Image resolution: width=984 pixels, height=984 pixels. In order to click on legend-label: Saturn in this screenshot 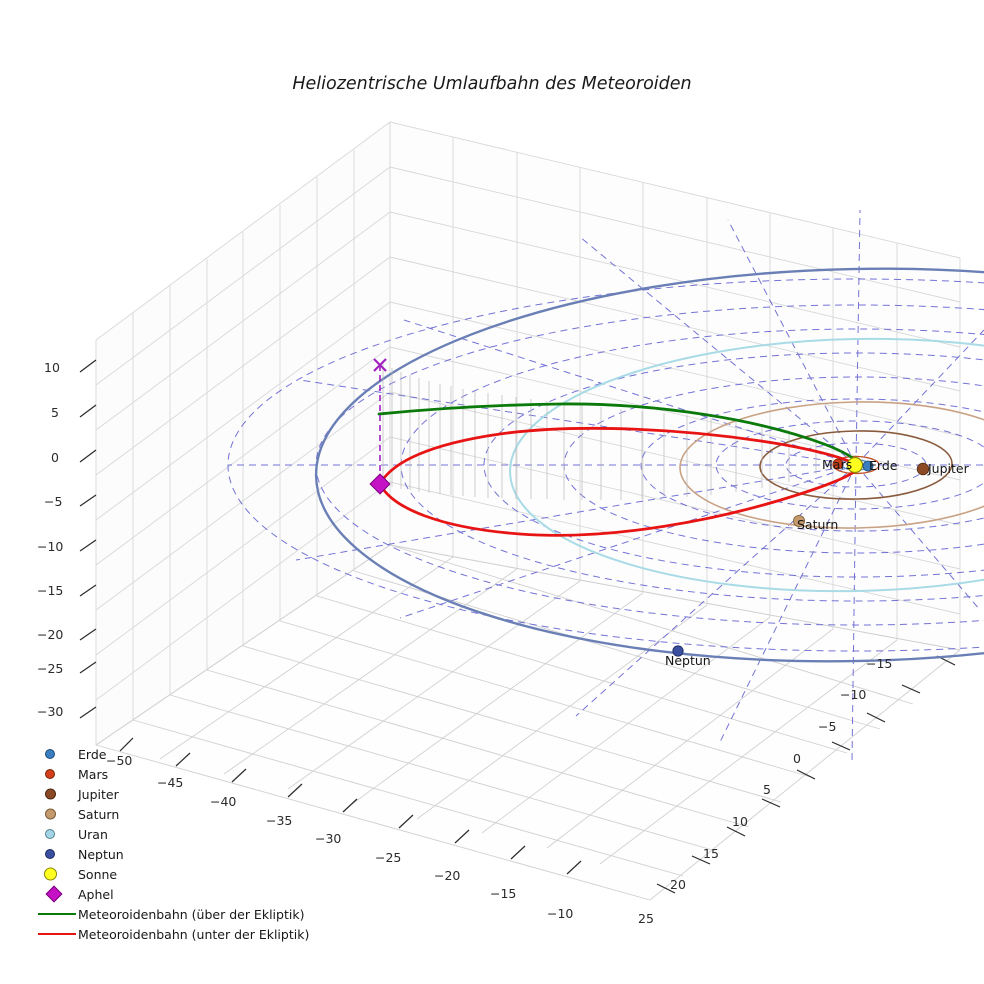, I will do `click(99, 814)`.